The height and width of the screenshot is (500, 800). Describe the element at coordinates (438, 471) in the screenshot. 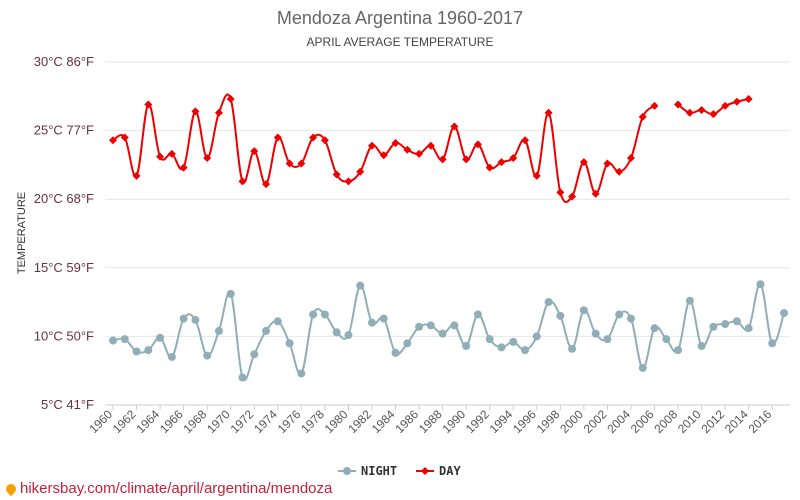

I see `legend-item-day: DAY` at that location.